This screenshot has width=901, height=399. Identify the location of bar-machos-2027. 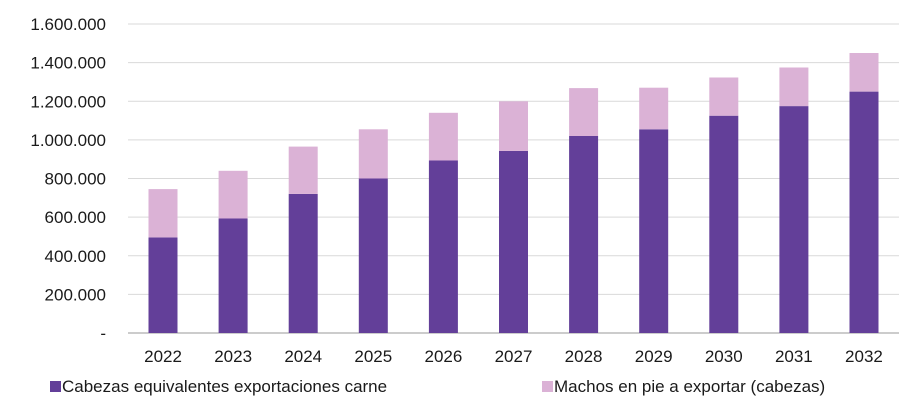
(513, 126).